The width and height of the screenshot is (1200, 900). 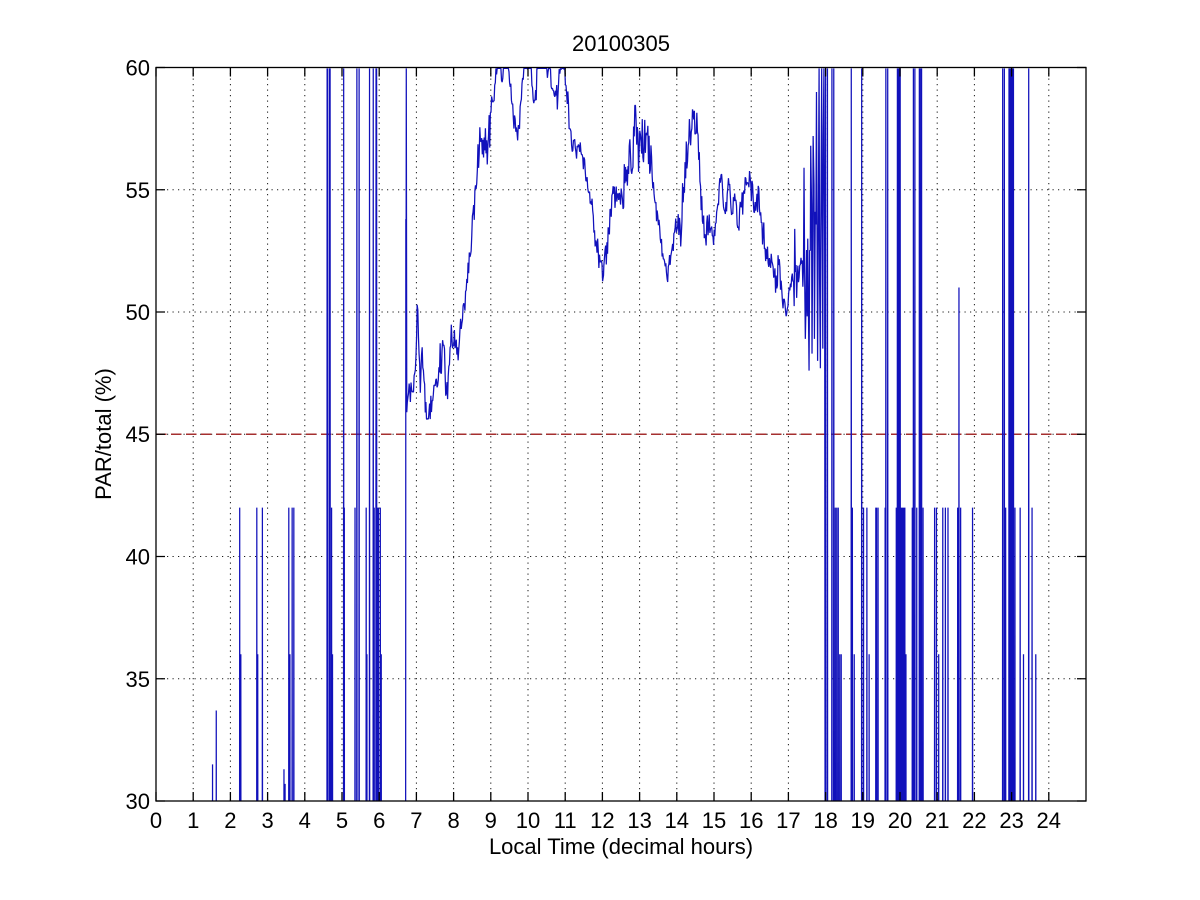 I want to click on svg-text: 50, so click(x=138, y=312).